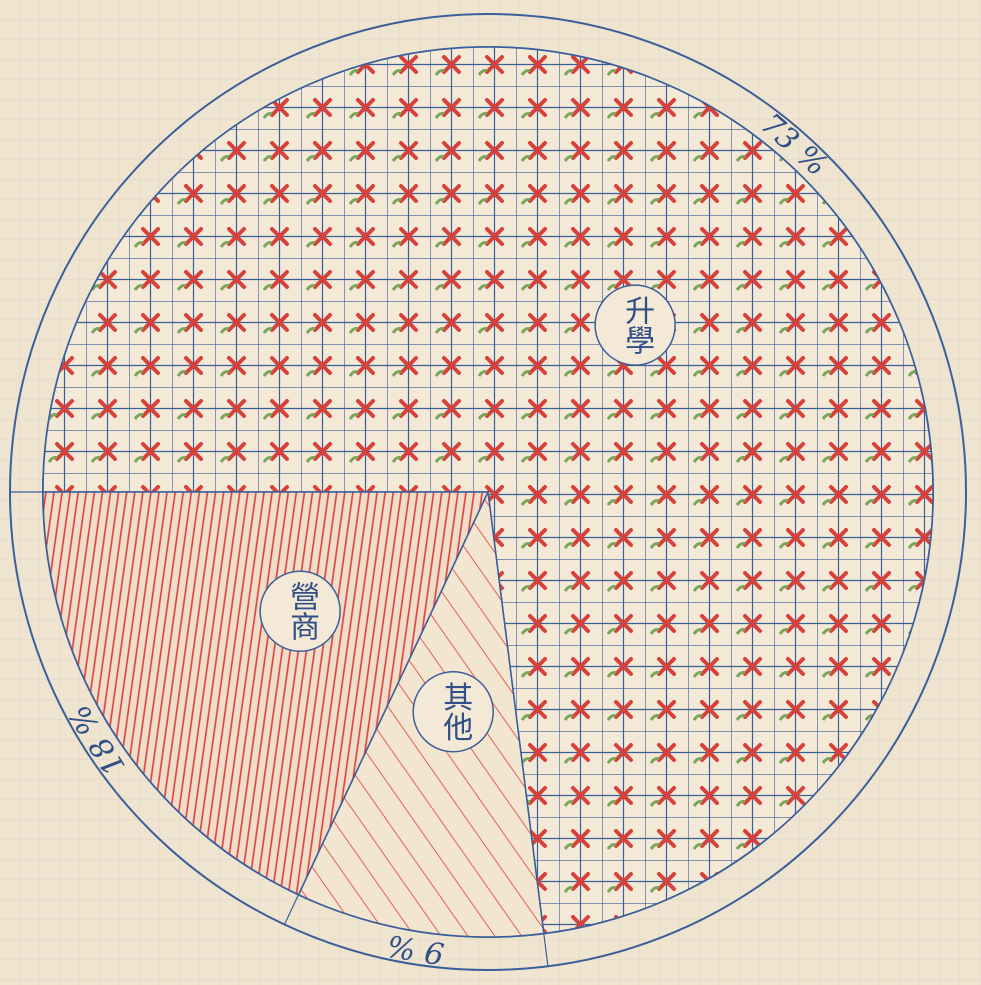 This screenshot has width=981, height=985. I want to click on category-label: 其他, so click(455, 712).